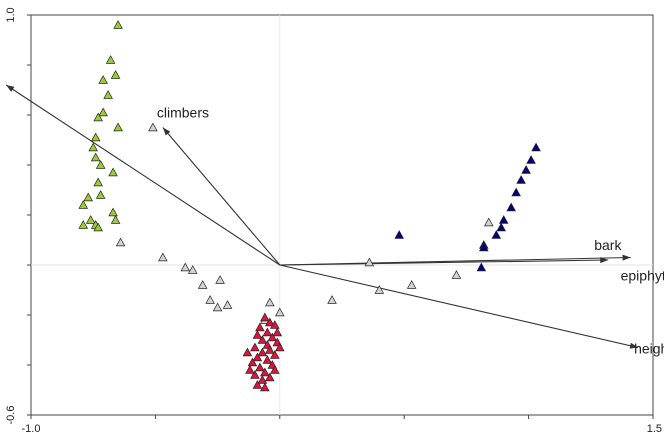  What do you see at coordinates (455, 261) in the screenshot?
I see `vector-epiphyte-line` at bounding box center [455, 261].